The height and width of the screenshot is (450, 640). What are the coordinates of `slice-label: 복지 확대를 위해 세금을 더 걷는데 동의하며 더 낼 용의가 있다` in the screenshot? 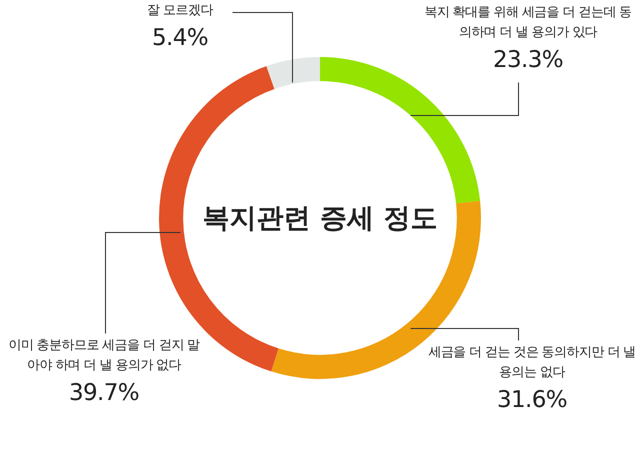 It's located at (528, 23).